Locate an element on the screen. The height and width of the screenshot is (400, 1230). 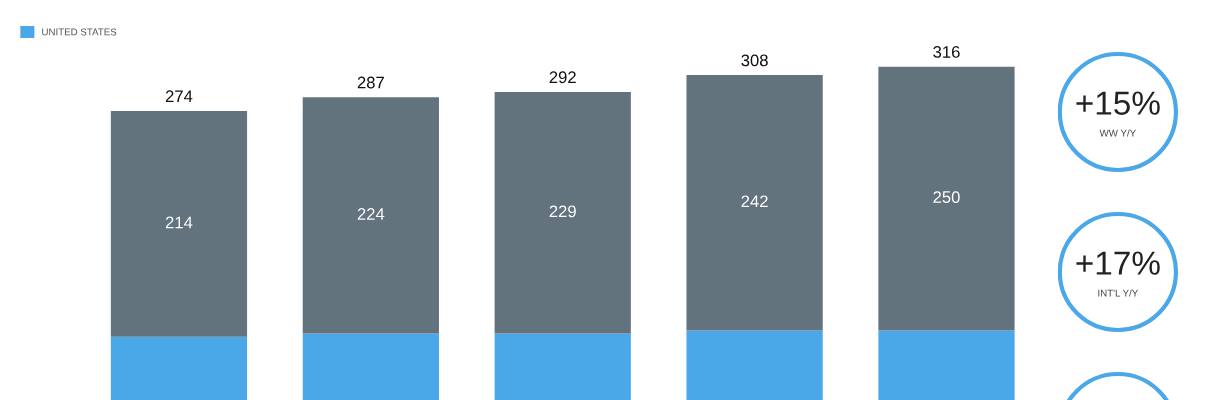
data-label: 229 is located at coordinates (562, 211).